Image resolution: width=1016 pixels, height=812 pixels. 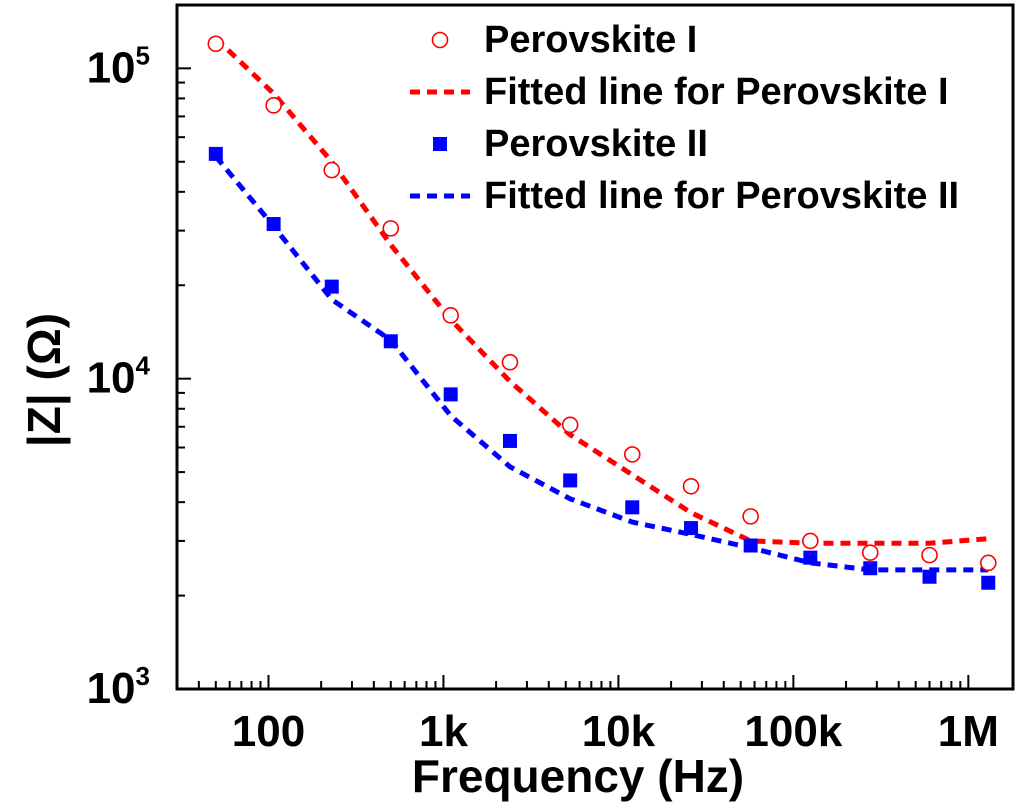 What do you see at coordinates (716, 92) in the screenshot?
I see `legend-label: Fitted line for Perovskite I` at bounding box center [716, 92].